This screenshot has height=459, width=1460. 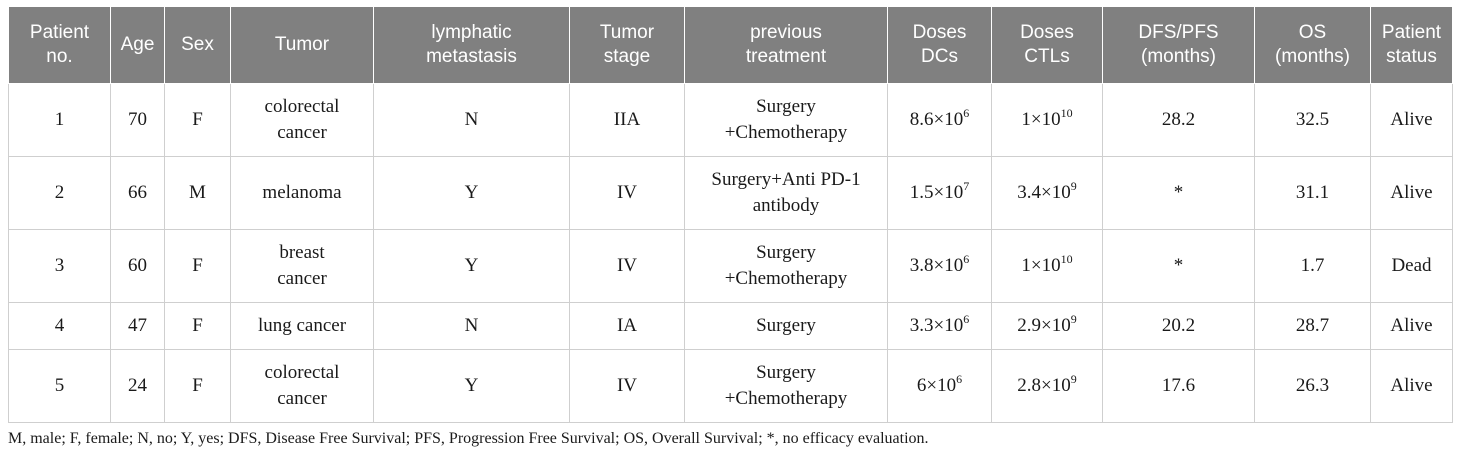 What do you see at coordinates (137, 386) in the screenshot?
I see `cell-age: 24` at bounding box center [137, 386].